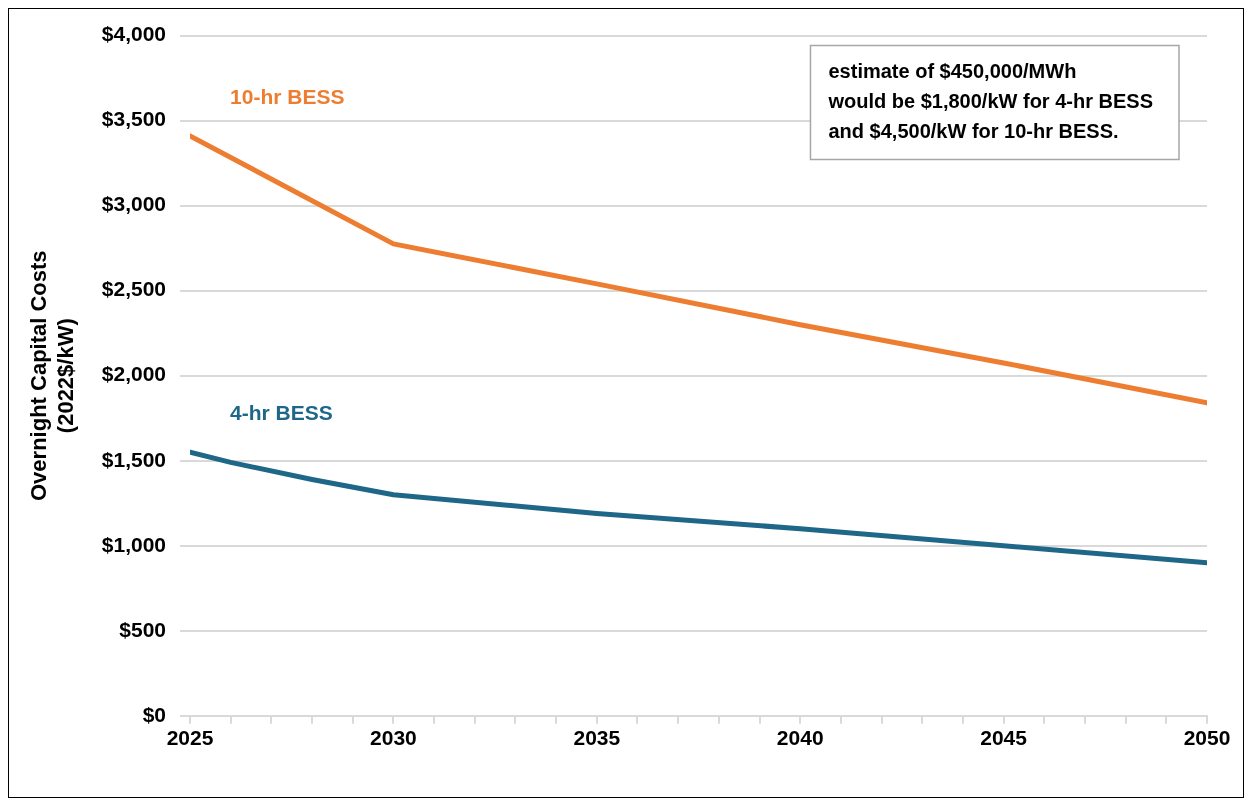 The image size is (1252, 810). What do you see at coordinates (281, 413) in the screenshot?
I see `series-label: 4-hr BESS` at bounding box center [281, 413].